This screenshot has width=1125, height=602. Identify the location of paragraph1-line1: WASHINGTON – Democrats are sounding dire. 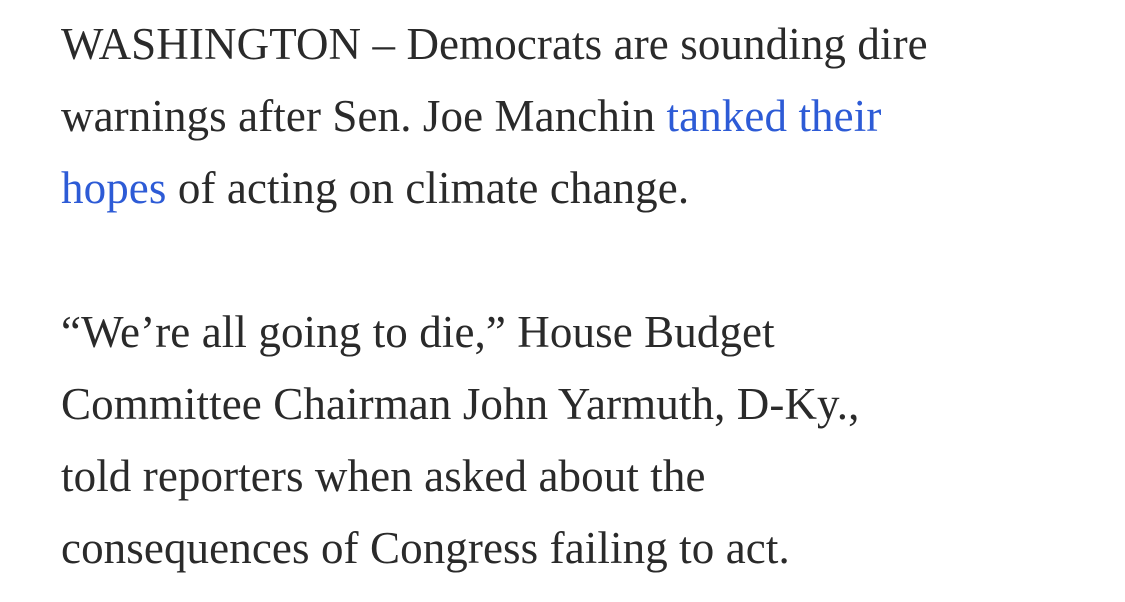
(494, 44).